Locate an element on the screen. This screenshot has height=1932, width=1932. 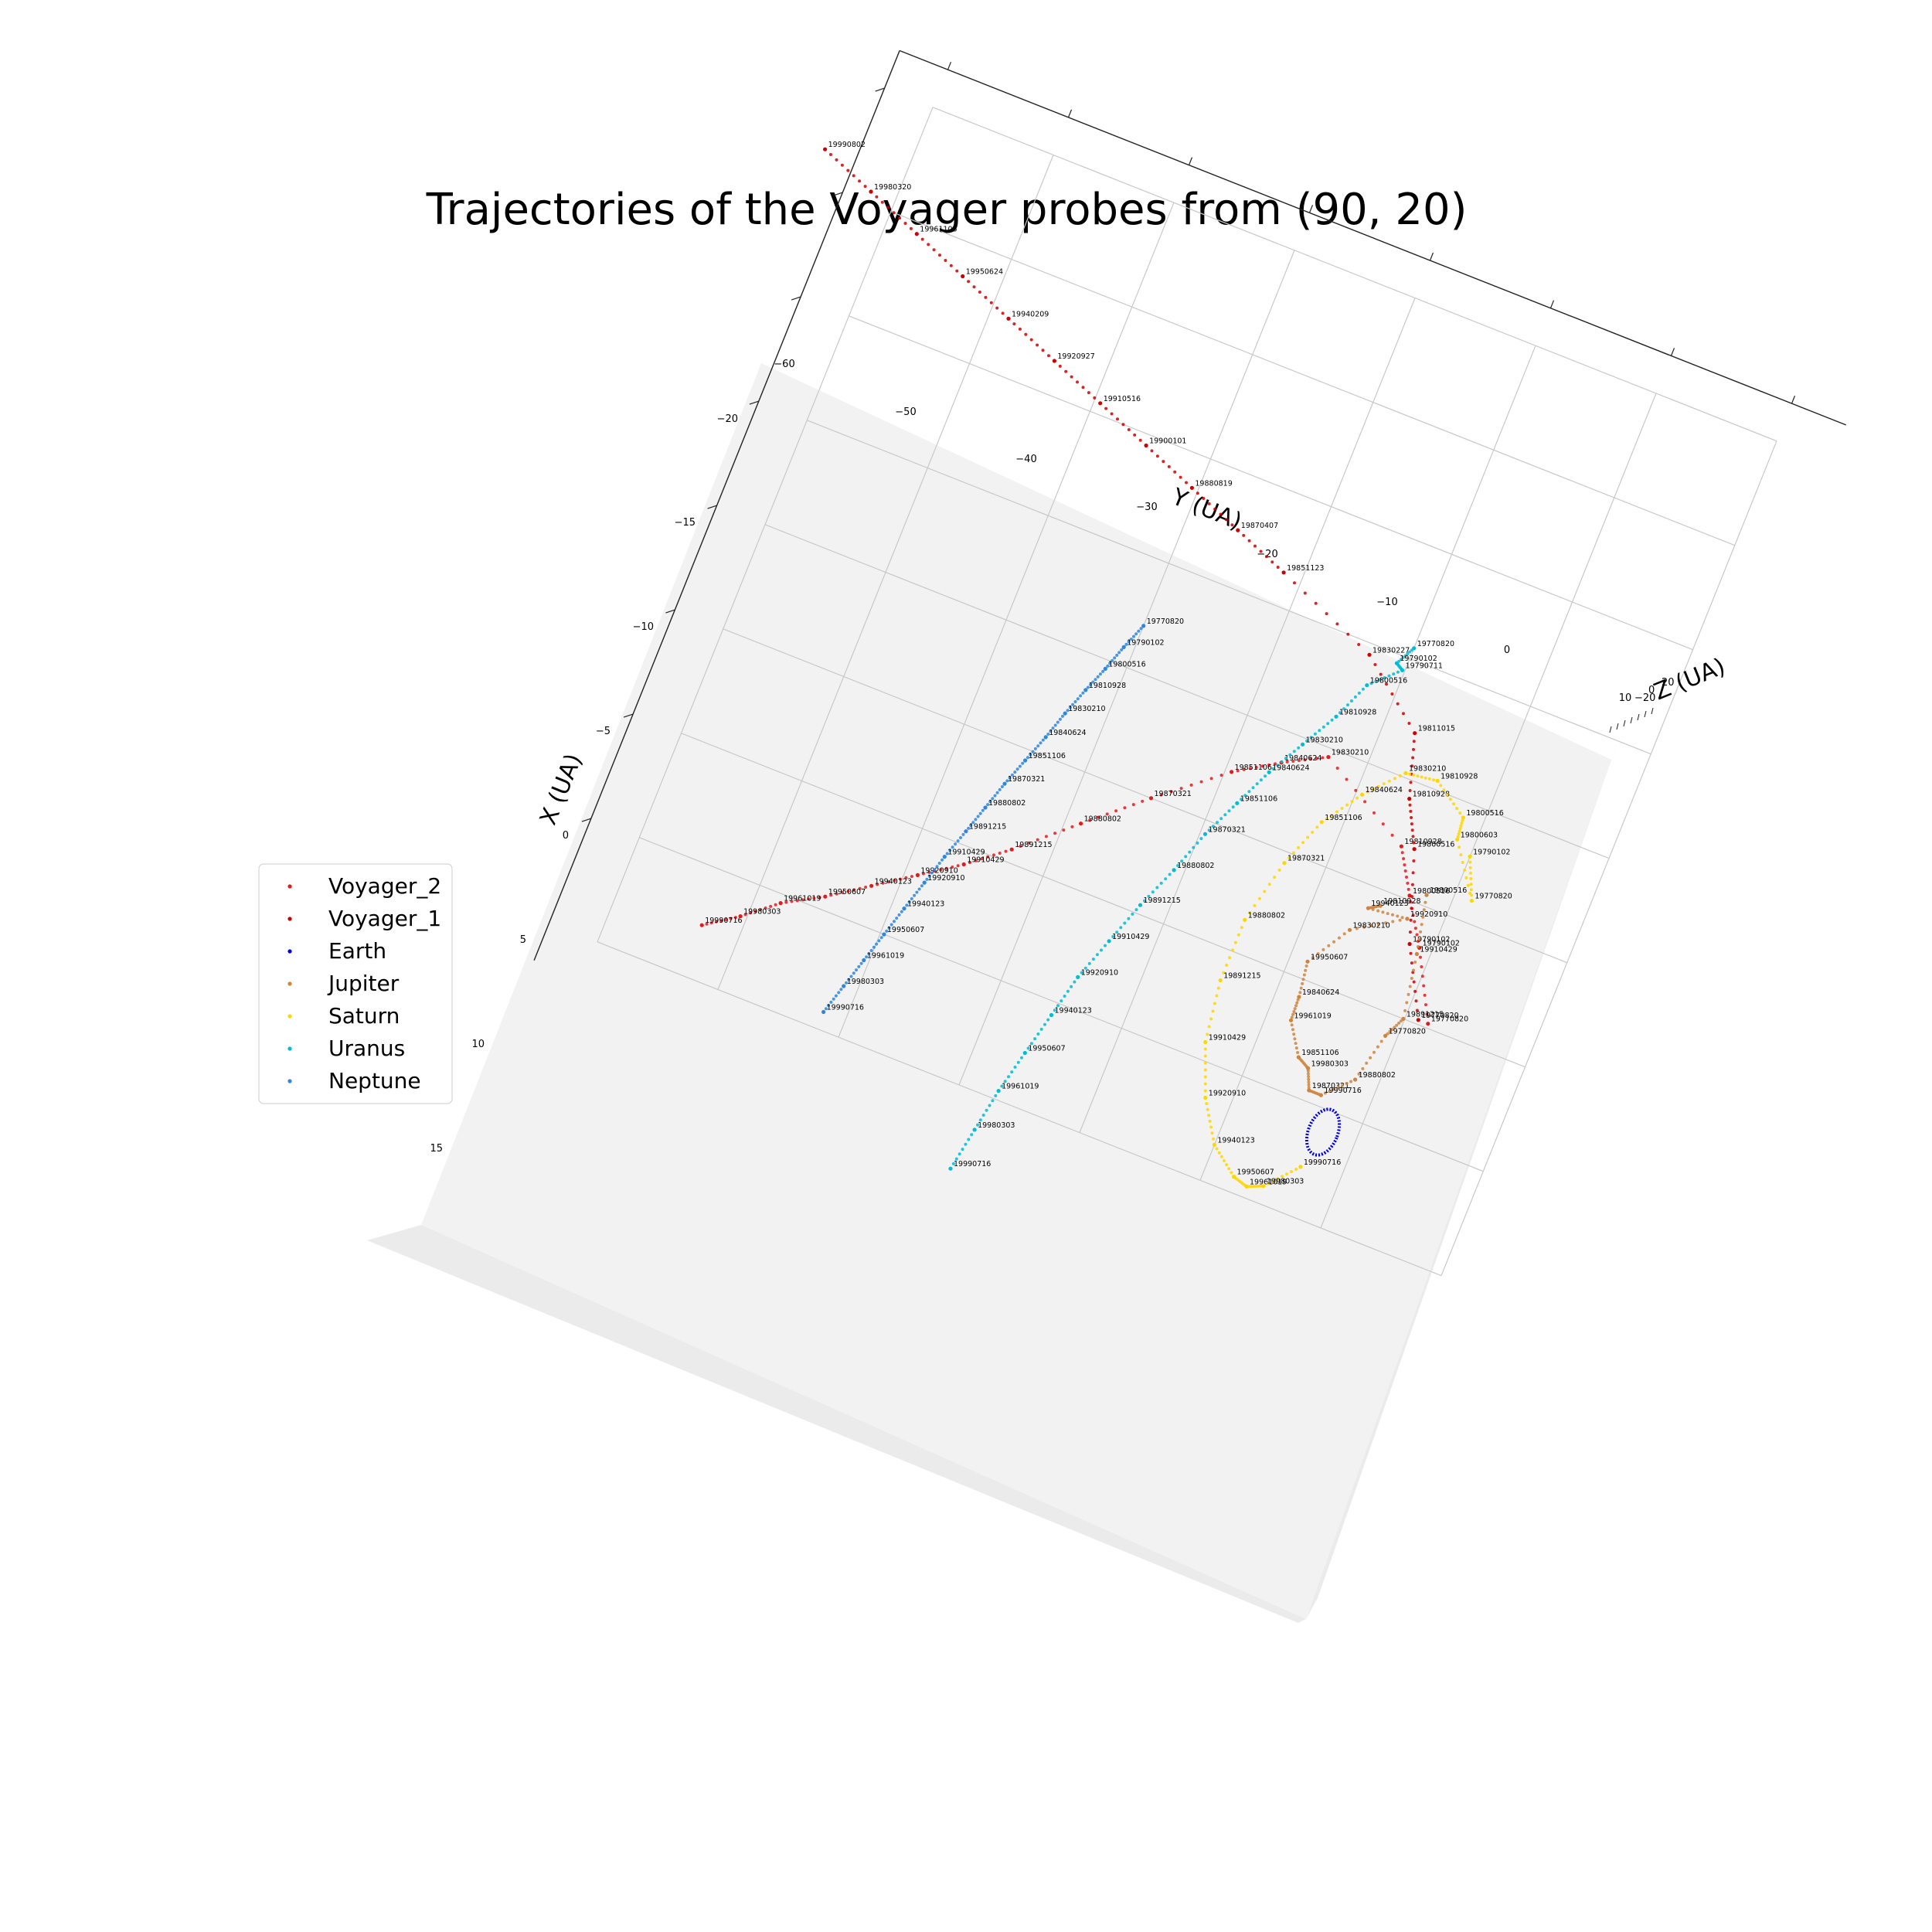
date-label: 19870321 is located at coordinates (1027, 780).